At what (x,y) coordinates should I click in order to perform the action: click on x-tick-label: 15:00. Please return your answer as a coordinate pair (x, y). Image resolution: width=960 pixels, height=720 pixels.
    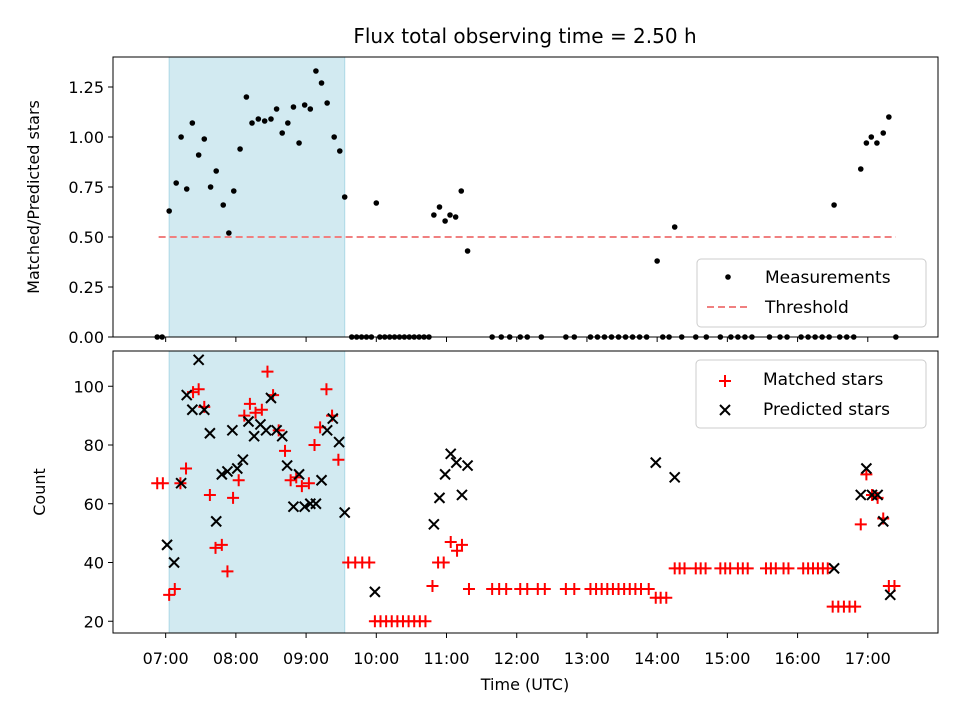
    Looking at the image, I should click on (727, 658).